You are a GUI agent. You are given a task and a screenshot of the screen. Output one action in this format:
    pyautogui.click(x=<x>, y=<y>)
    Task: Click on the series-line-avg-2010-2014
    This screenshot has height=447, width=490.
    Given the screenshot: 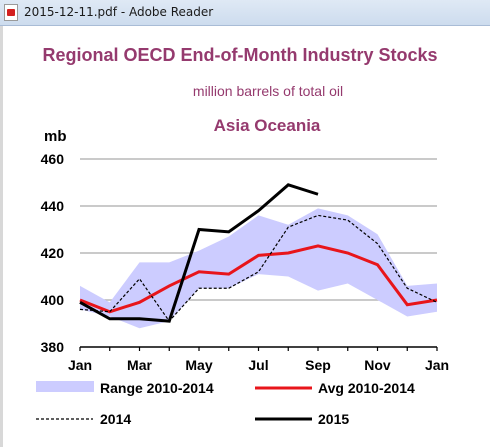 What is the action you would take?
    pyautogui.click(x=258, y=279)
    